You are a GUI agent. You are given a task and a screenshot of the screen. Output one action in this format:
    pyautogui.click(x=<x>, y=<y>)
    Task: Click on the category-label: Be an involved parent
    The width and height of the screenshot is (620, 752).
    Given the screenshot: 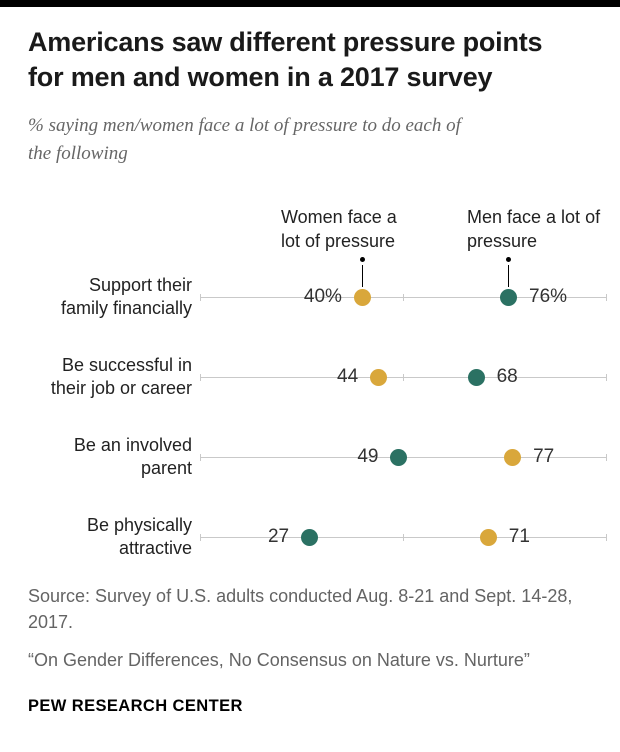 What is the action you would take?
    pyautogui.click(x=132, y=456)
    